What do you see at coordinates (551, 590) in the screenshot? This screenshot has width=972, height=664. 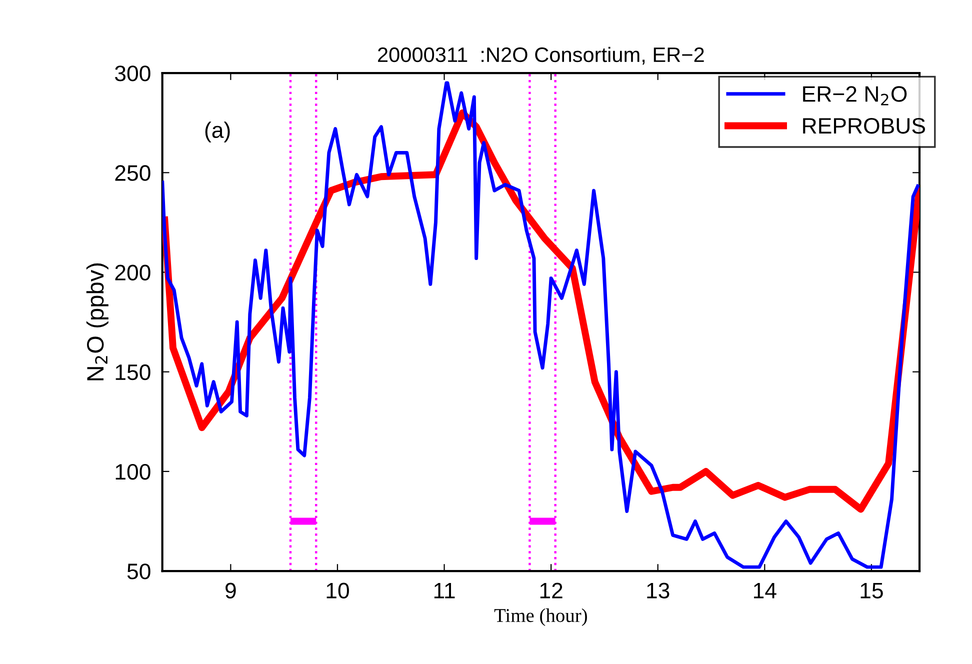 I see `x-tick-label: 12` at bounding box center [551, 590].